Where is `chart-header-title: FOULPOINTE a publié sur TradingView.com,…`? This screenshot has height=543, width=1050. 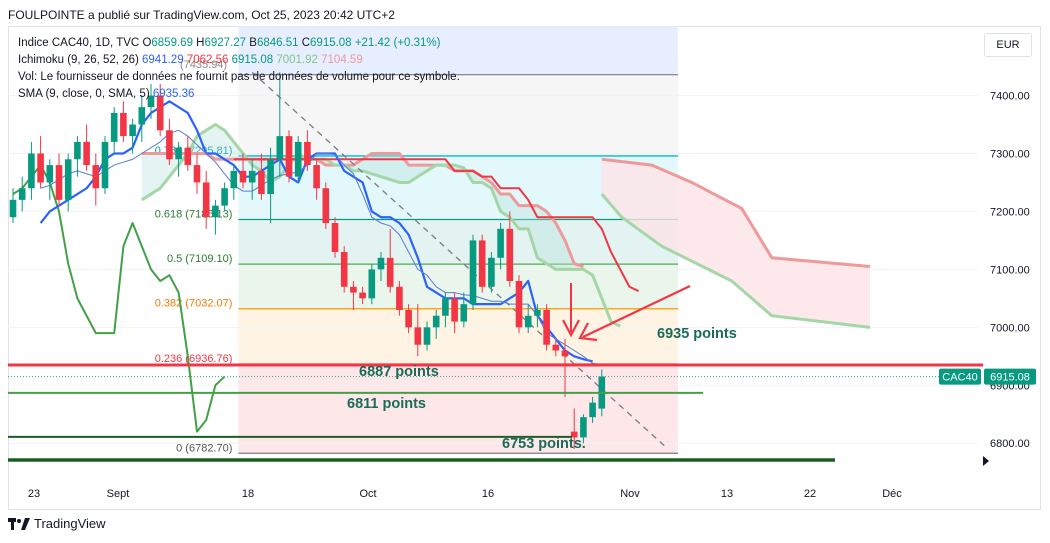
chart-header-title: FOULPOINTE a publié sur TradingView.com,… is located at coordinates (201, 15).